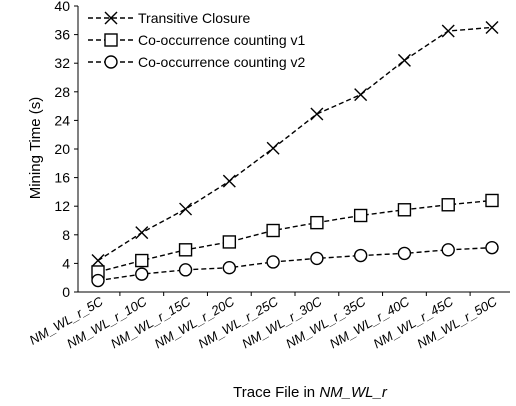 The height and width of the screenshot is (406, 516). Describe the element at coordinates (62, 120) in the screenshot. I see `y-tick-label: 24` at that location.